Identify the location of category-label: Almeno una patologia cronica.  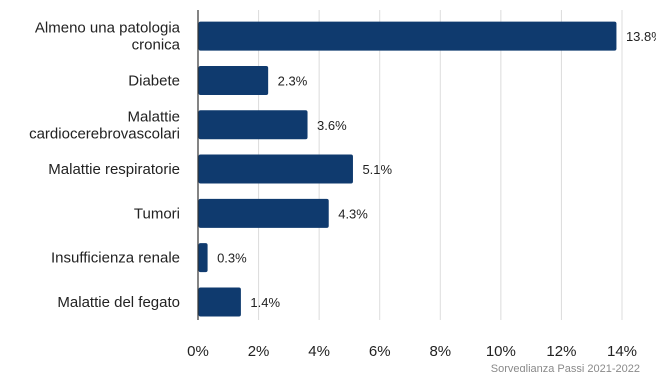
(108, 37).